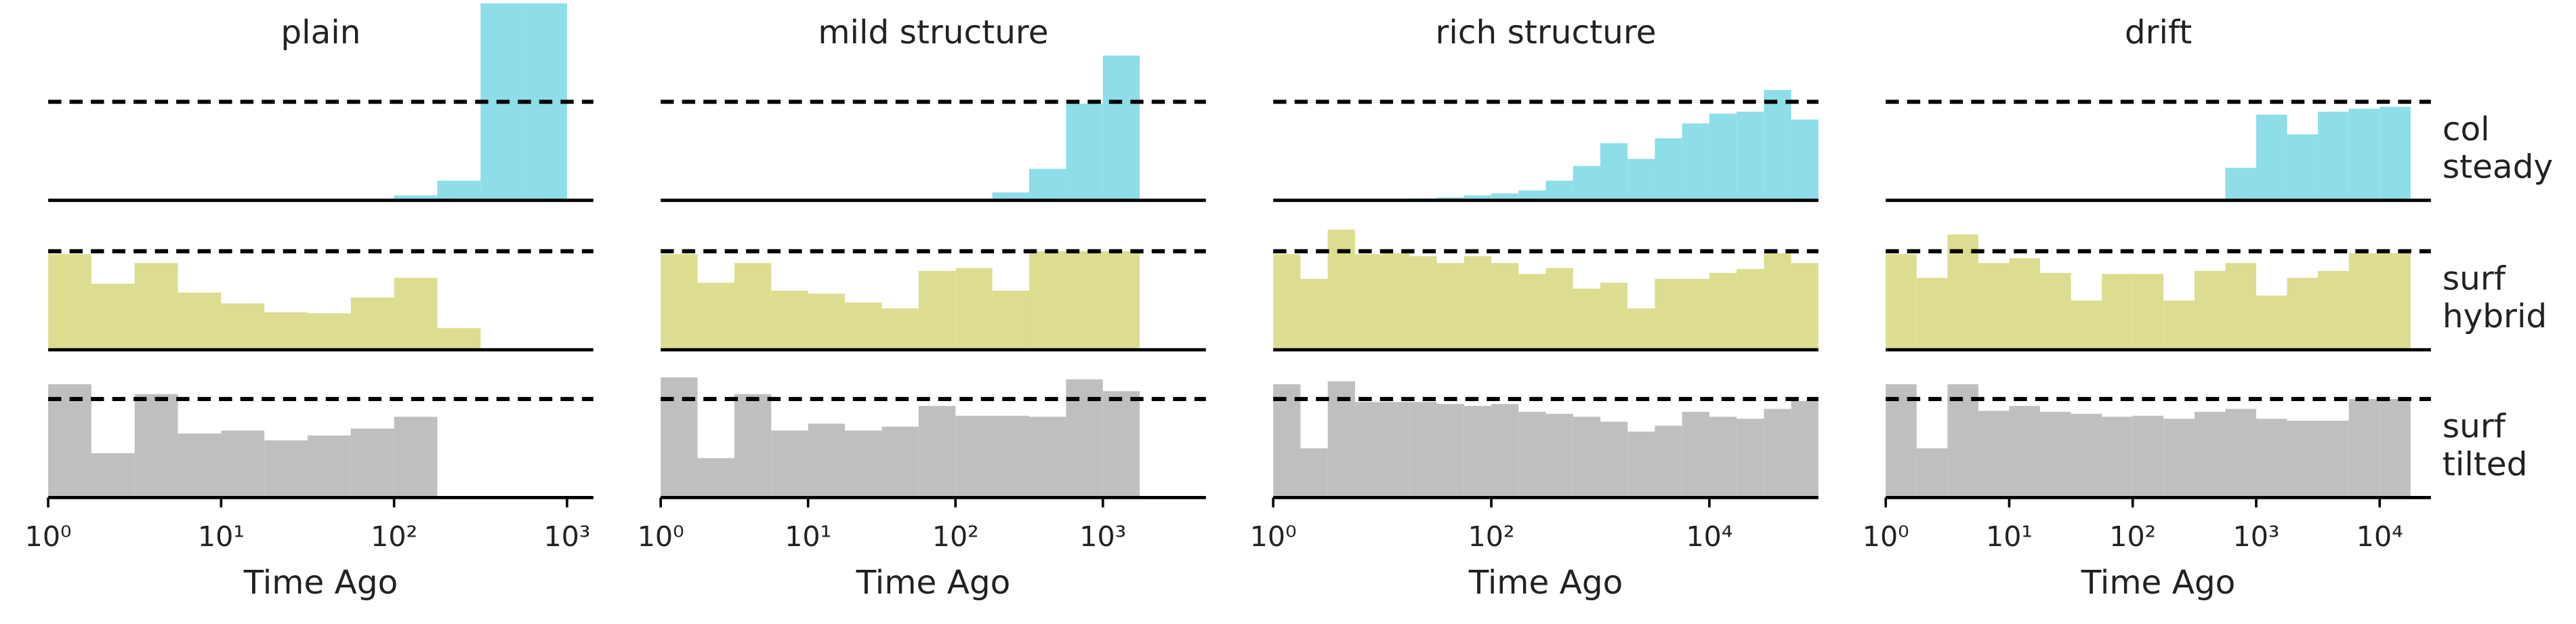 This screenshot has height=624, width=2576. I want to click on row-label: hybrid, so click(2495, 316).